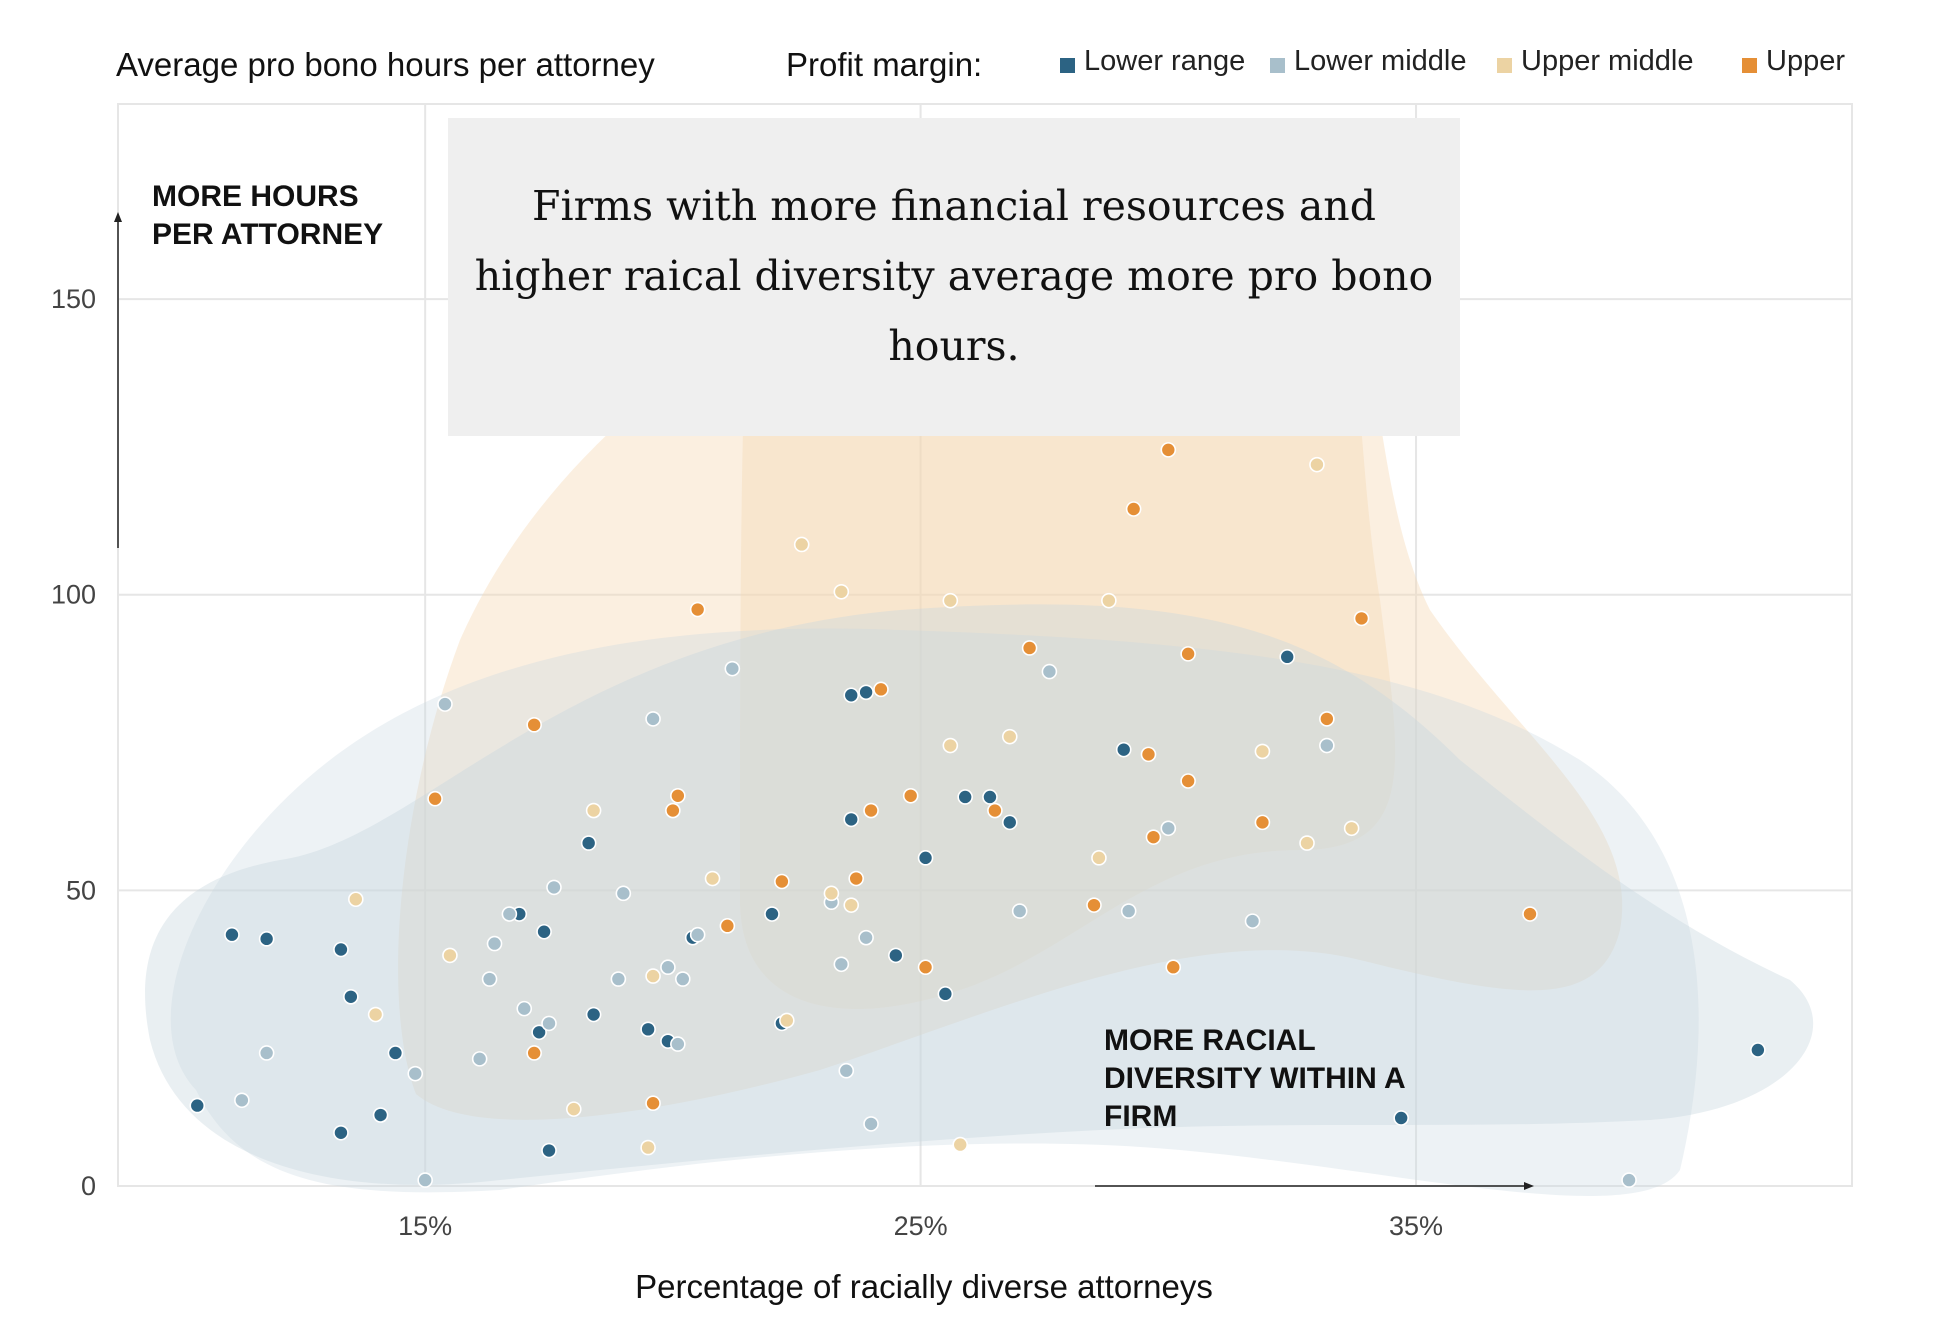 This screenshot has height=1318, width=1936. I want to click on legend-item: Lower middle, so click(1368, 61).